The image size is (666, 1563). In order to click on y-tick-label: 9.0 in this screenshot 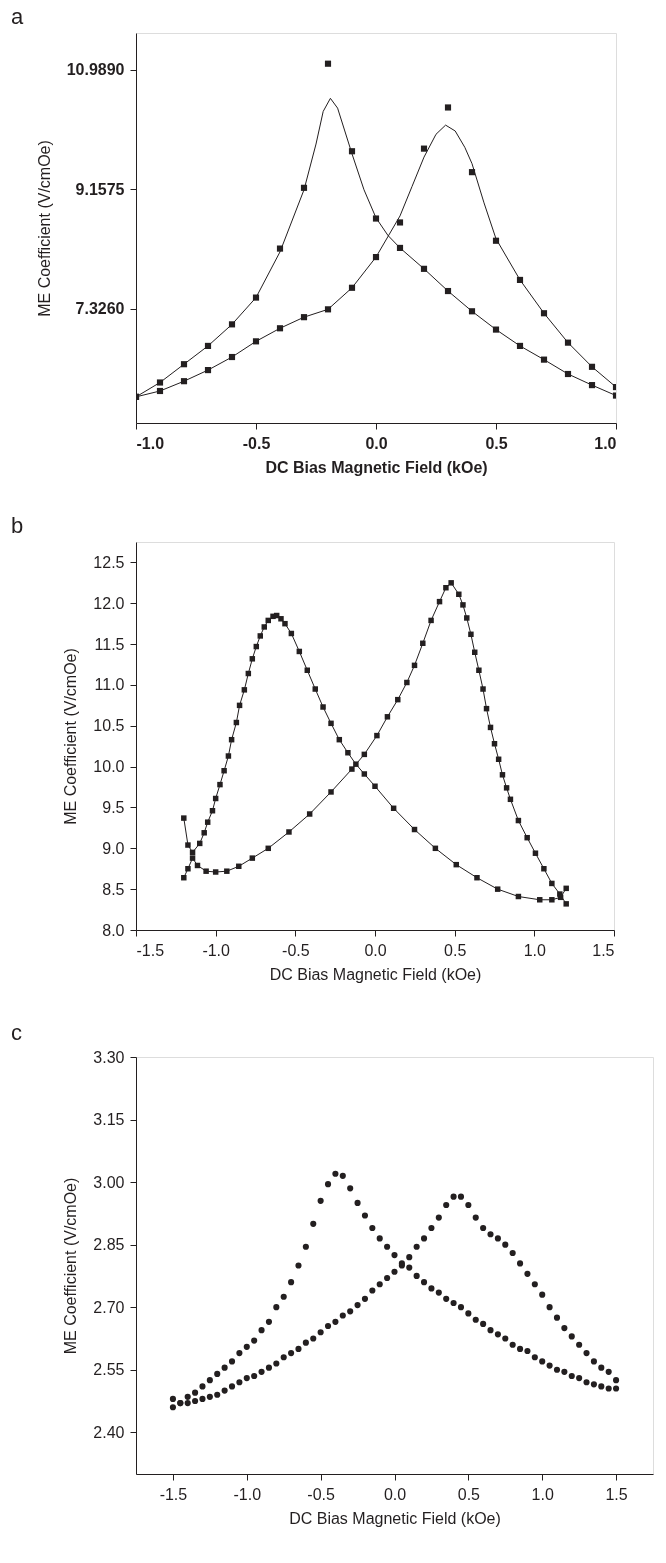, I will do `click(113, 848)`.